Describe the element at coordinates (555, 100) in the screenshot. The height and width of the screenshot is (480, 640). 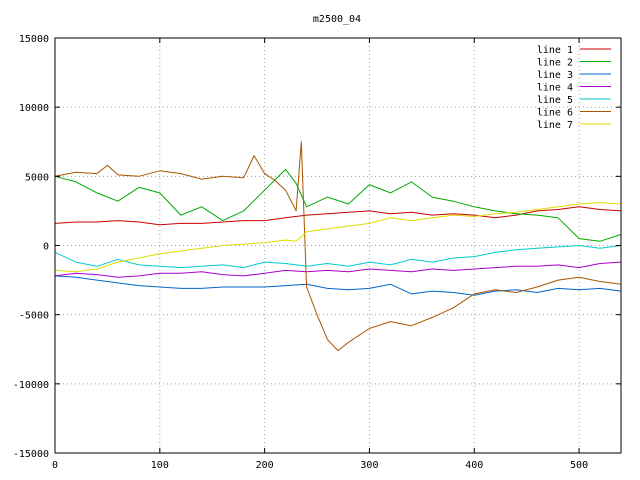
I see `legend-label-5: line 5` at that location.